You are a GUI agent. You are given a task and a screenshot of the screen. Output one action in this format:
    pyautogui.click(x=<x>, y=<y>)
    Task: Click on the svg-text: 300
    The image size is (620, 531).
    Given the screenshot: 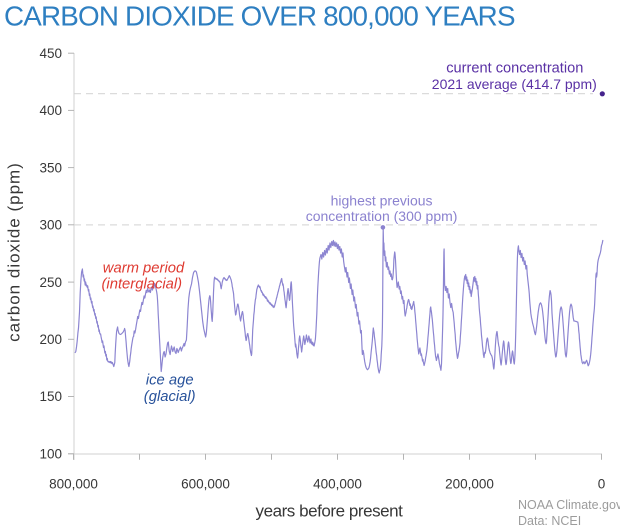 What is the action you would take?
    pyautogui.click(x=50, y=225)
    